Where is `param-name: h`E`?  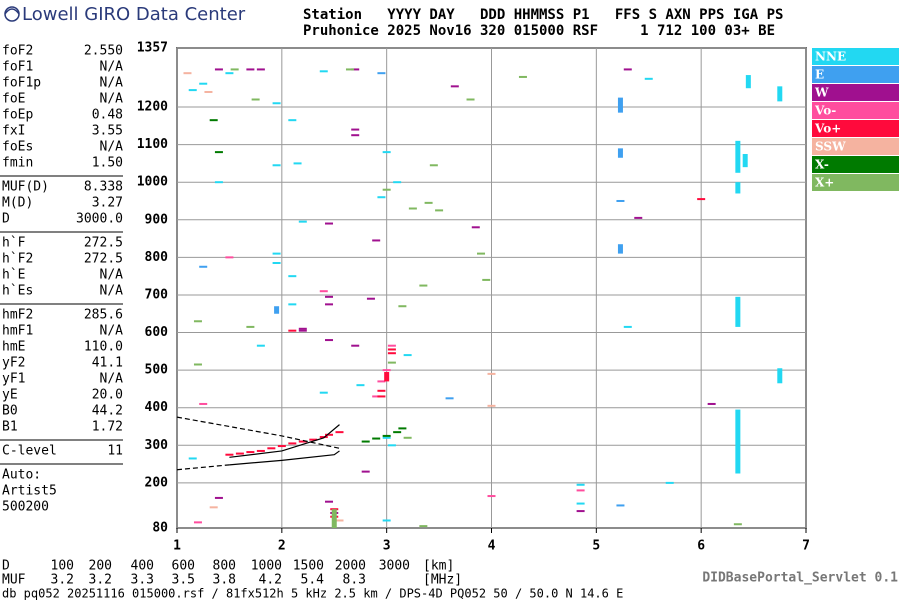 param-name: h`E is located at coordinates (13, 275).